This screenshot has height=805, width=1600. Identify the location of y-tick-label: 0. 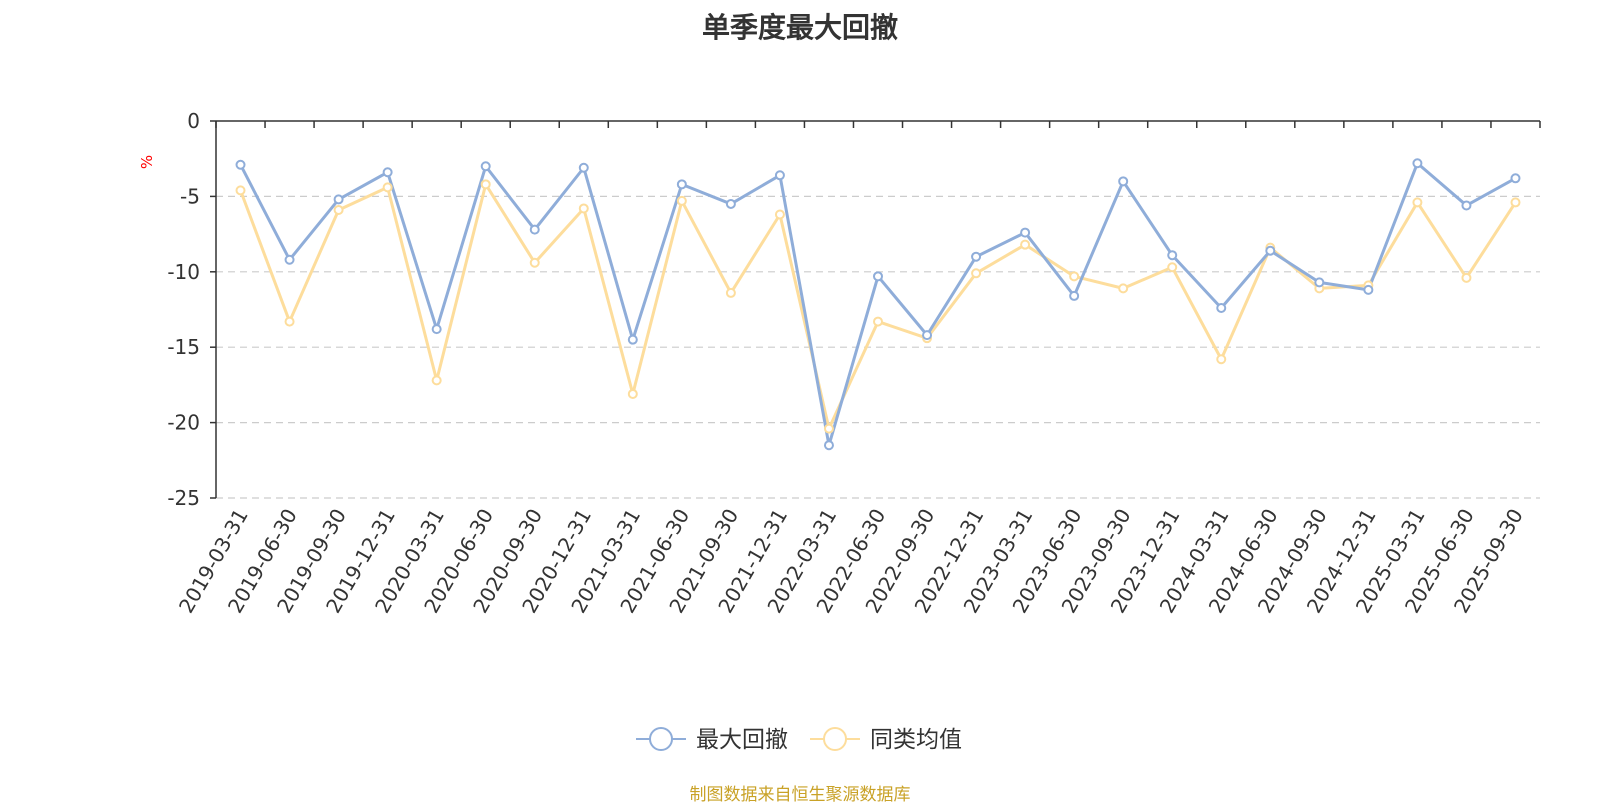
(193, 121).